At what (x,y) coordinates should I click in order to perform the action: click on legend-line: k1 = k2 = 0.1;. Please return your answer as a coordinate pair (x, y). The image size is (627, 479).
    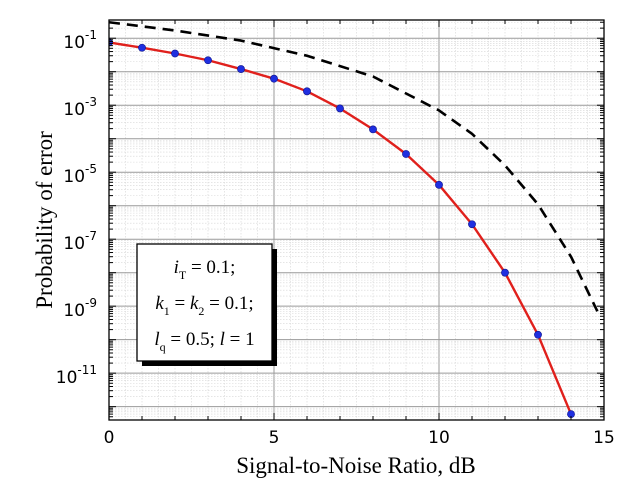
    Looking at the image, I should click on (204, 305).